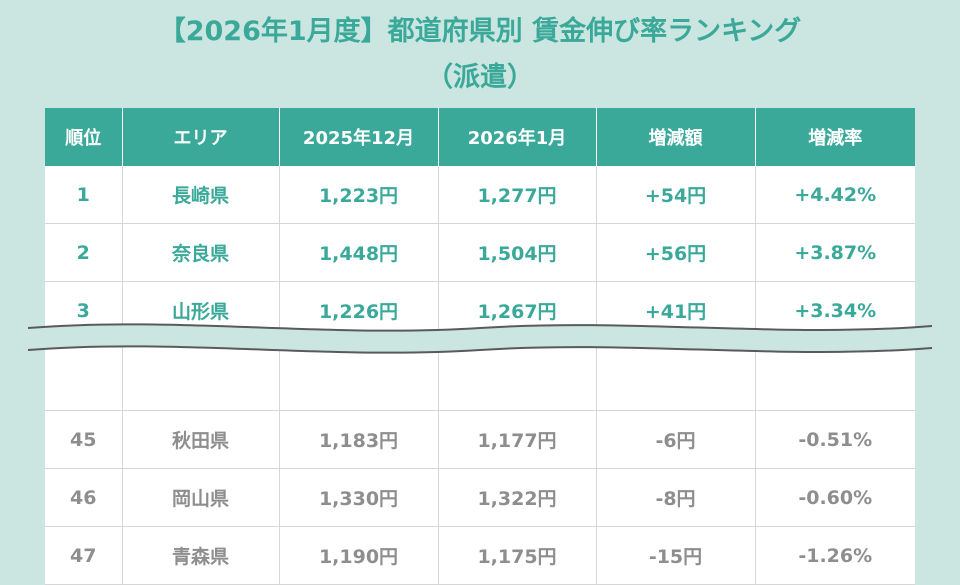 The height and width of the screenshot is (585, 960). Describe the element at coordinates (676, 252) in the screenshot. I see `cell-change-amount: +56円` at that location.